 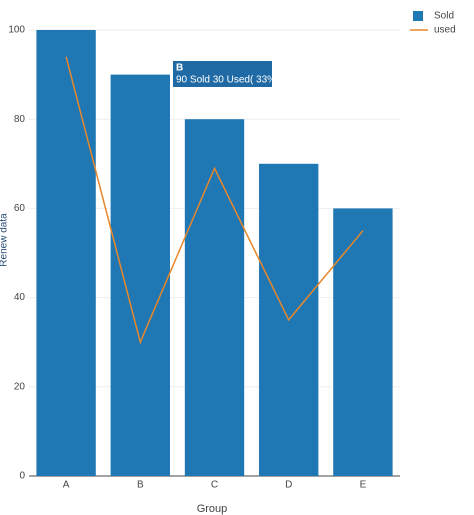 I want to click on x-tick-label: D, so click(x=288, y=485).